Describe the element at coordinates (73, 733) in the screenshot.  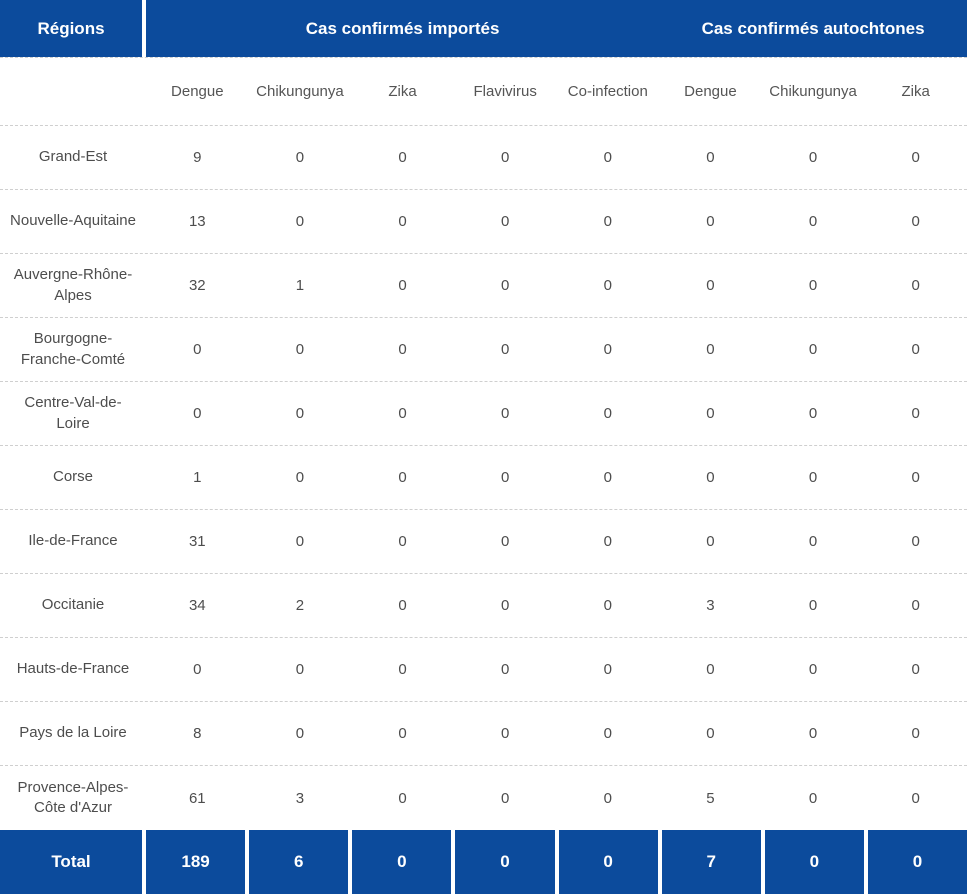
I see `region-cell: Pays de la Loire` at that location.